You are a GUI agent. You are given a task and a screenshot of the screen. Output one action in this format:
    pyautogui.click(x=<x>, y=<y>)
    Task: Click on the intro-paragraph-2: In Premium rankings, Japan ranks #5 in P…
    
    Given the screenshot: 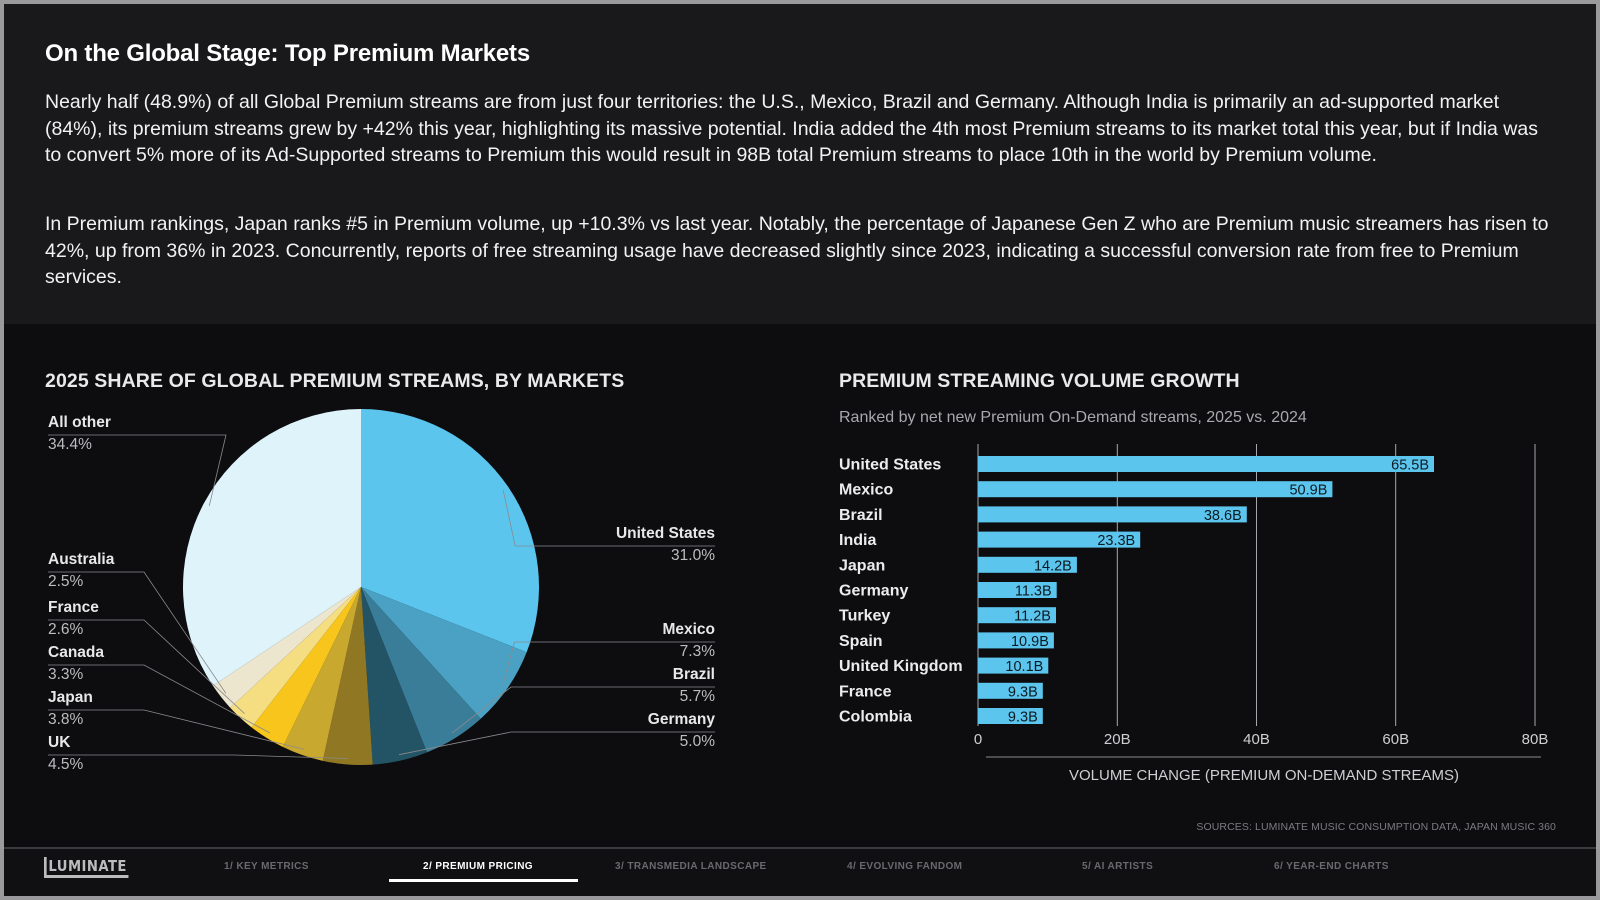 What is the action you would take?
    pyautogui.click(x=797, y=250)
    